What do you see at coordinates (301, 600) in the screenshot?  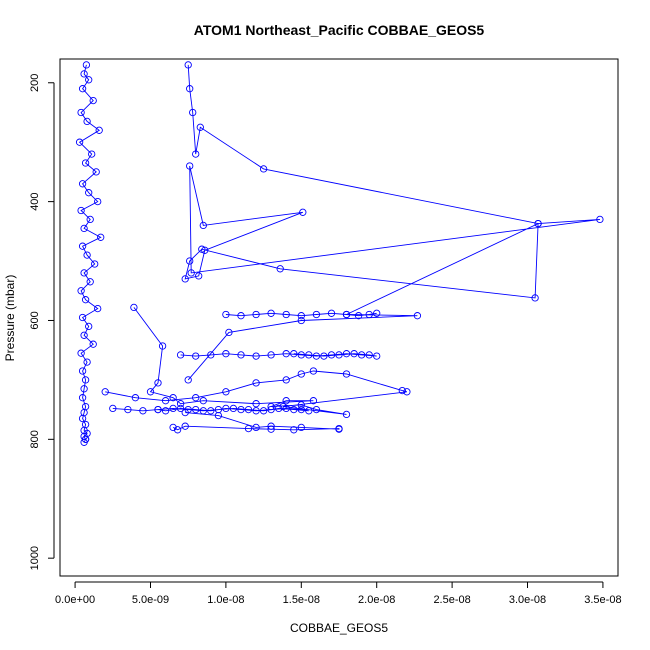 I see `x-tick-label: 1.5e-08` at bounding box center [301, 600].